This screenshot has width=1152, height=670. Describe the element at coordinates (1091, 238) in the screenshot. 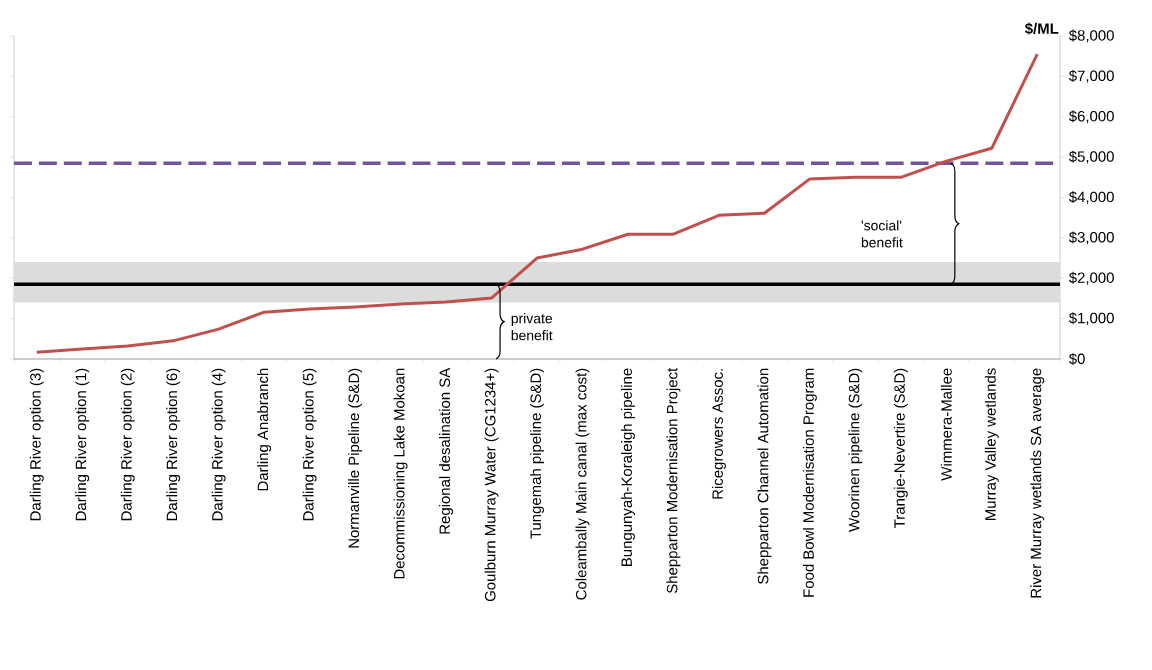

I see `y-tick-label: $3,000` at that location.